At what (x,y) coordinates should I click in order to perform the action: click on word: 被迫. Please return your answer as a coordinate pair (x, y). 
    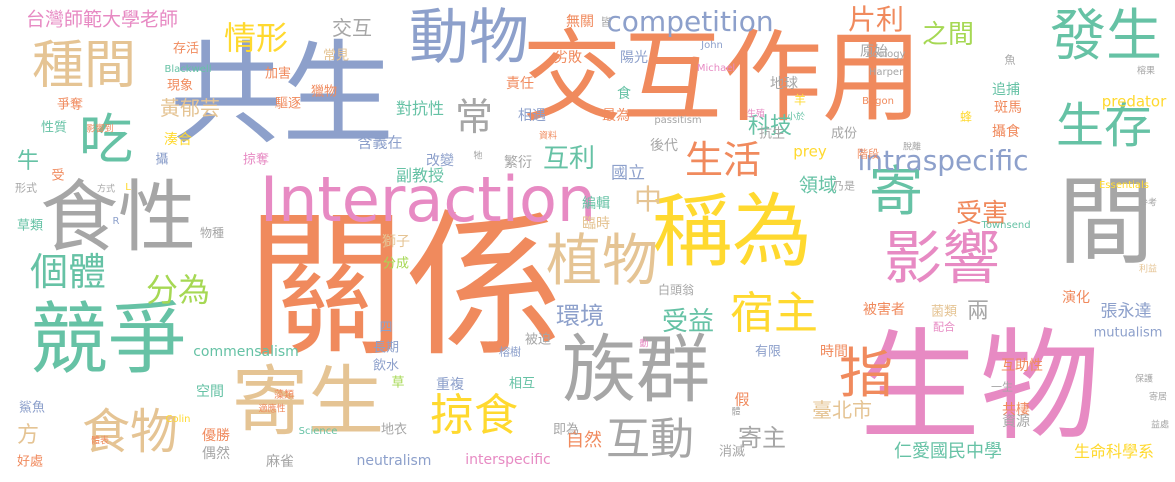
    Looking at the image, I should click on (538, 340).